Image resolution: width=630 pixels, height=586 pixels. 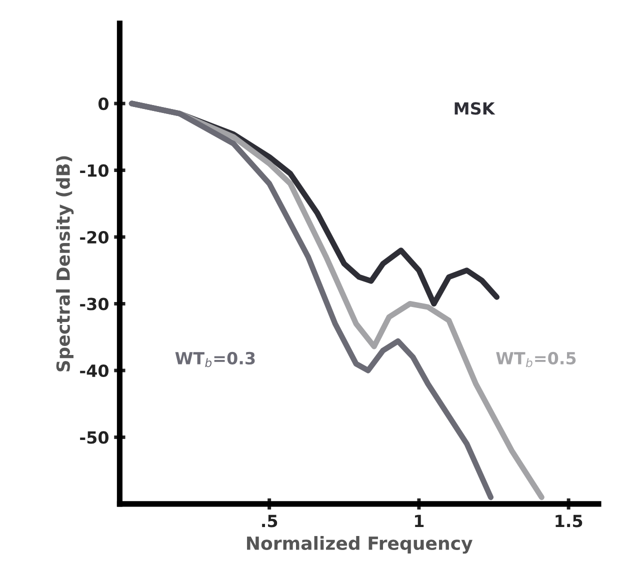 I want to click on y-tick-label: -20, so click(x=94, y=237).